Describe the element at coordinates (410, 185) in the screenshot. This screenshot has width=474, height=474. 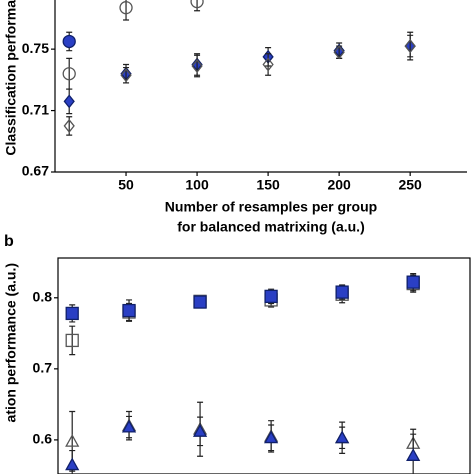
I see `x-tick-label: 250` at that location.